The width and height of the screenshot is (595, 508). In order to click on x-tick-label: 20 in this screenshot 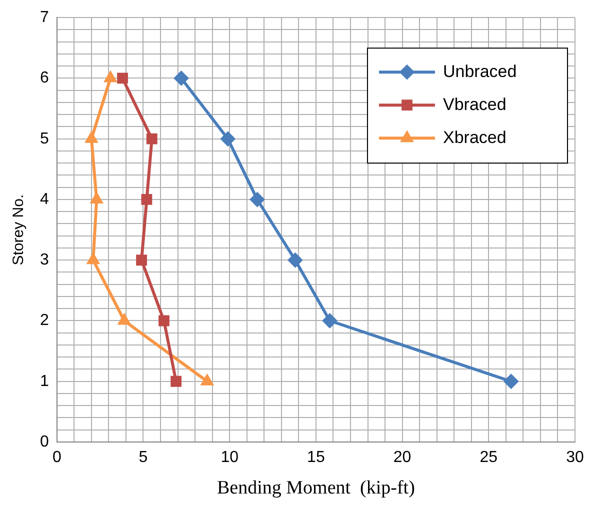, I will do `click(402, 457)`.